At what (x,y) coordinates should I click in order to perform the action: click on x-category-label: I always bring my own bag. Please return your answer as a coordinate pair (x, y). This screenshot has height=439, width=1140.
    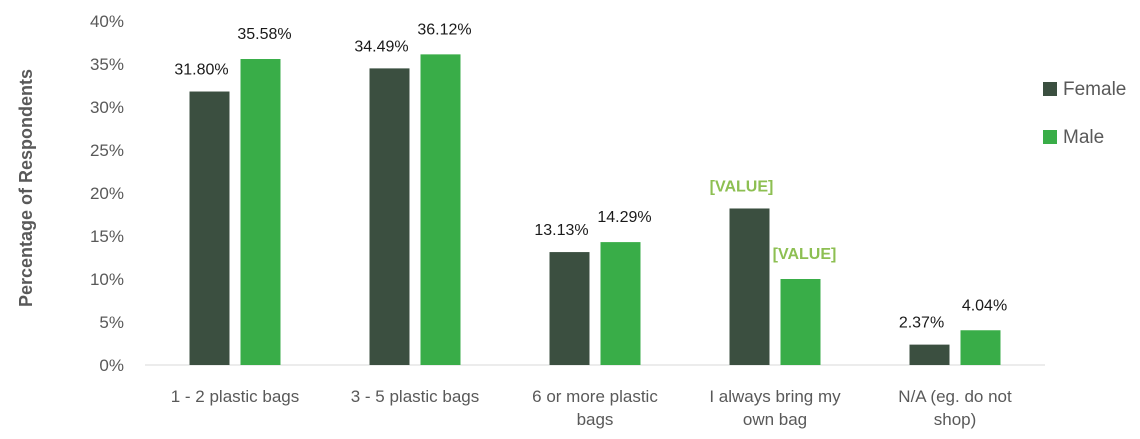
    Looking at the image, I should click on (775, 408).